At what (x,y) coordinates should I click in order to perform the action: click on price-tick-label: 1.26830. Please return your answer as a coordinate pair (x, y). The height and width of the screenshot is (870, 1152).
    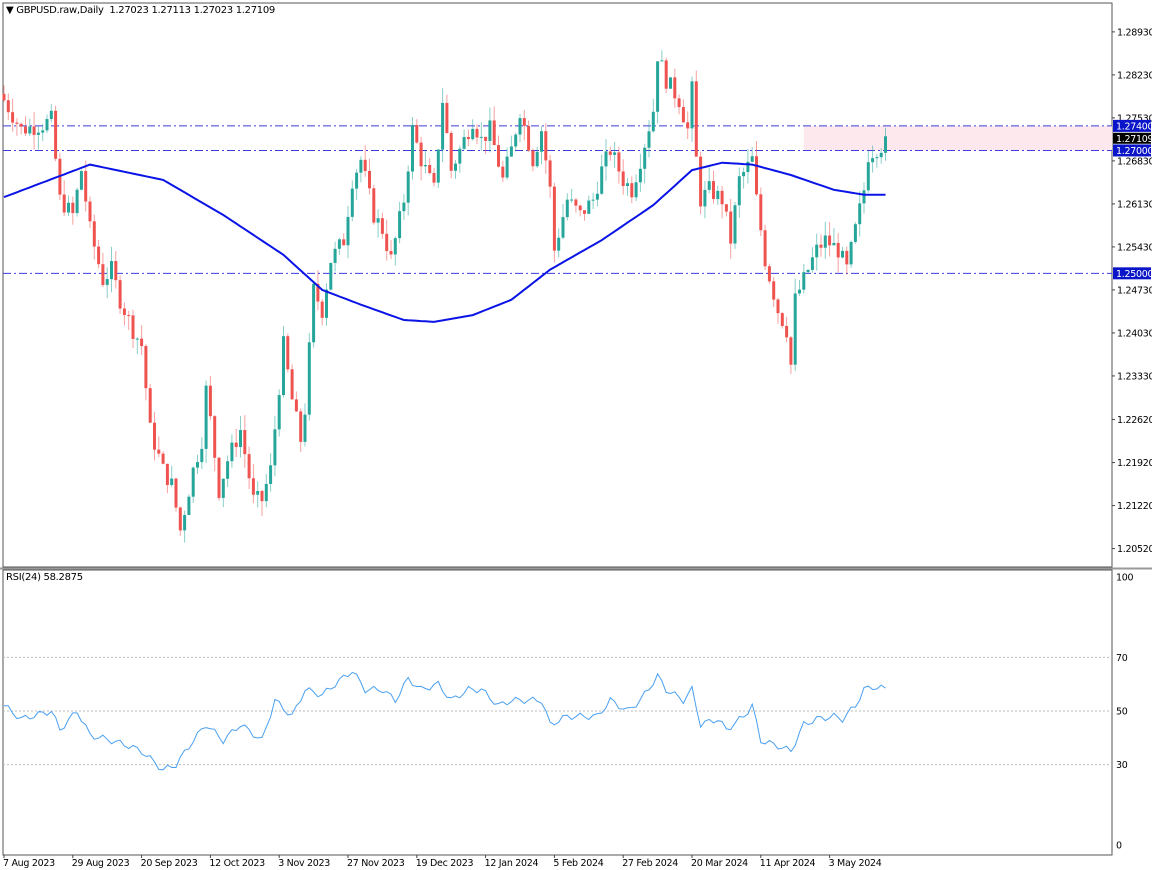
    Looking at the image, I should click on (1134, 161).